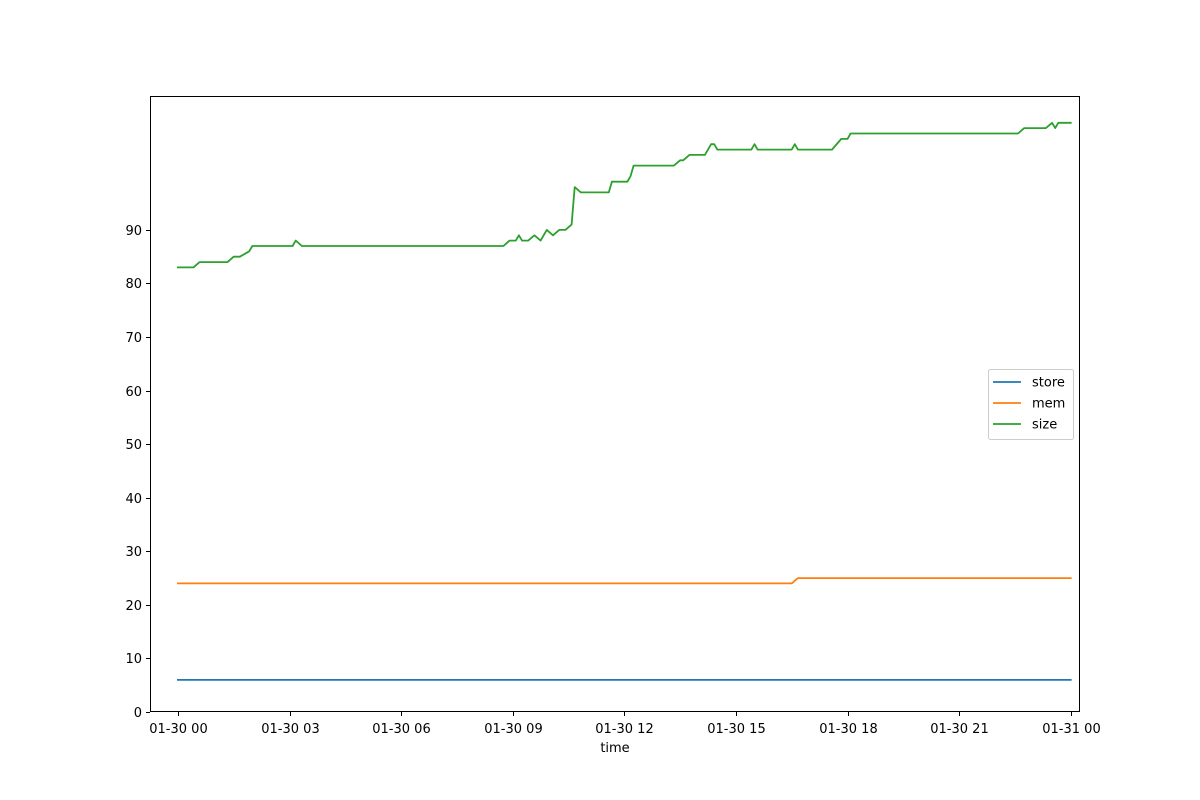 This screenshot has height=800, width=1200. Describe the element at coordinates (624, 195) in the screenshot. I see `series-line-size` at that location.